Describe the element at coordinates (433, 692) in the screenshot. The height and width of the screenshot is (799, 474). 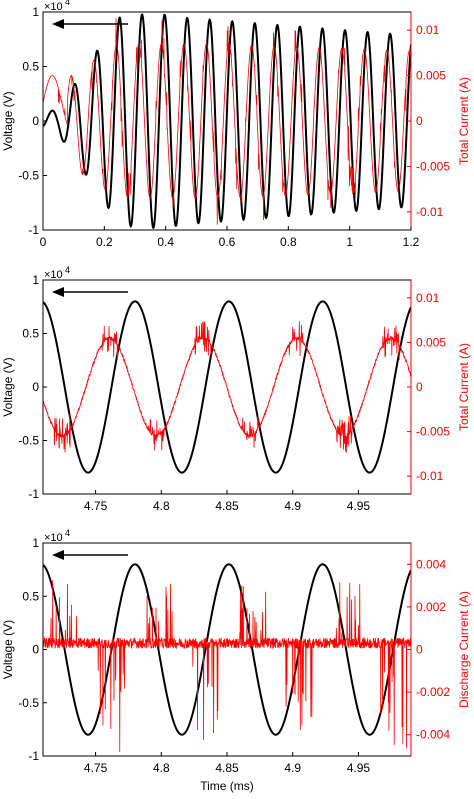
I see `y-right-tick-label: -0.002` at that location.